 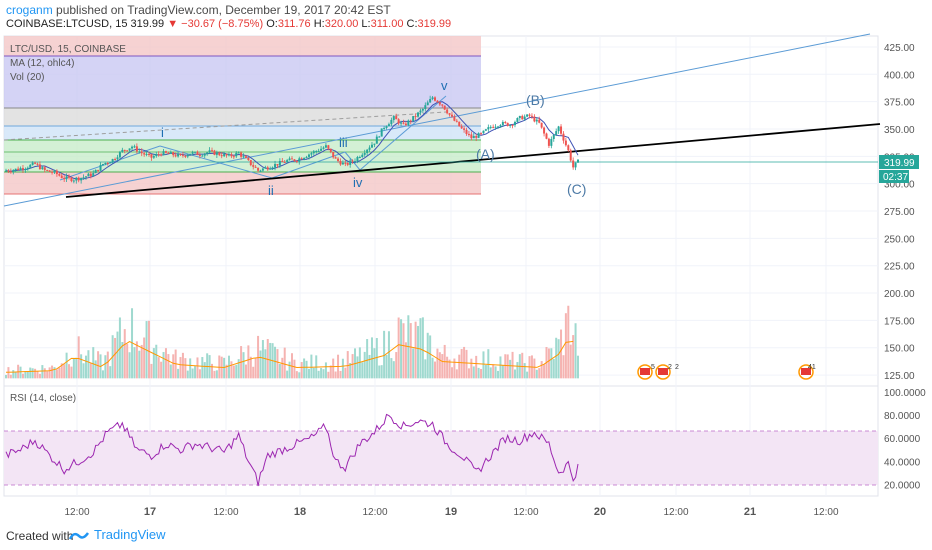 What do you see at coordinates (444, 85) in the screenshot?
I see `wave-label-v: v` at bounding box center [444, 85].